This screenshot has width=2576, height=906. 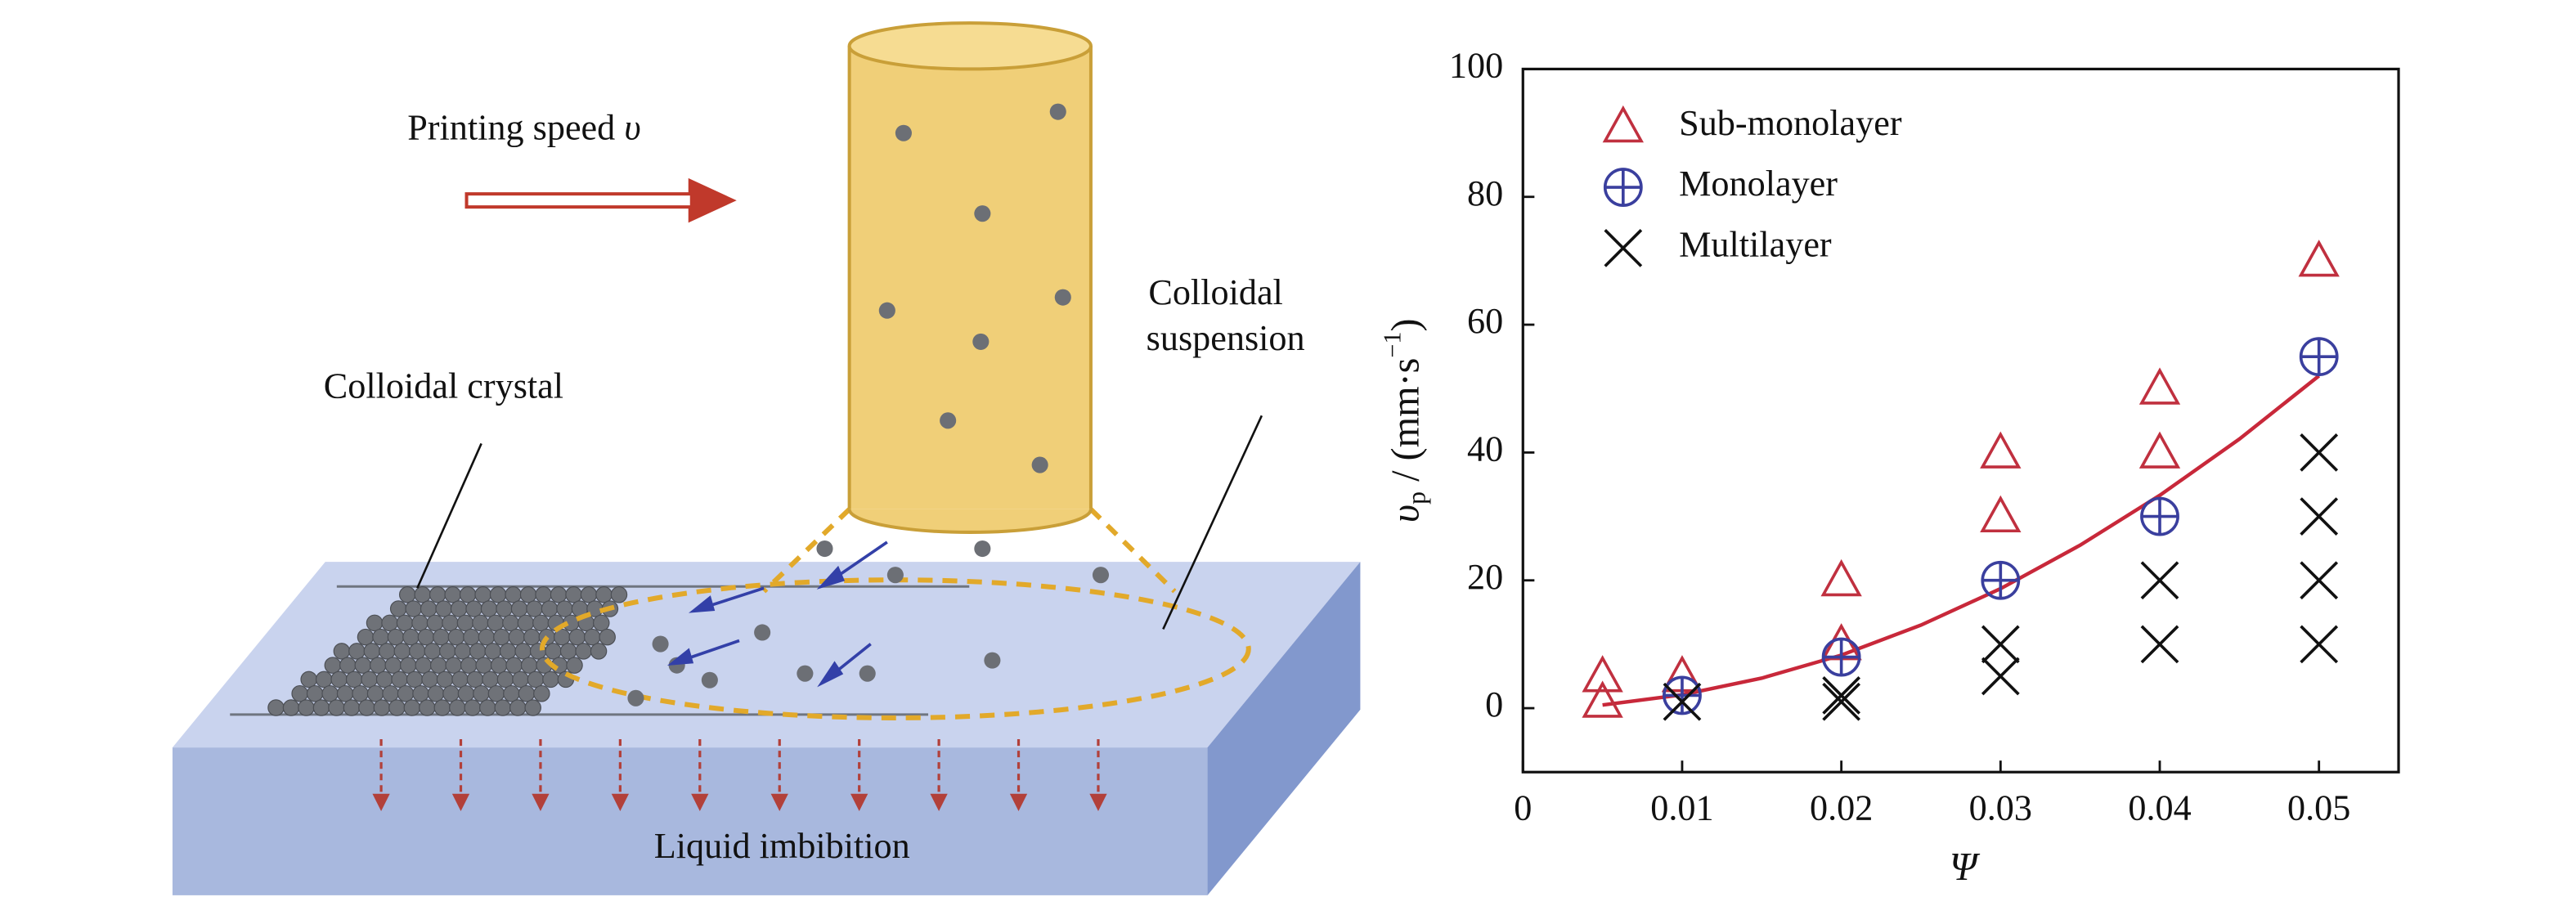 I want to click on x-tick-label: 0.03, so click(x=2000, y=808).